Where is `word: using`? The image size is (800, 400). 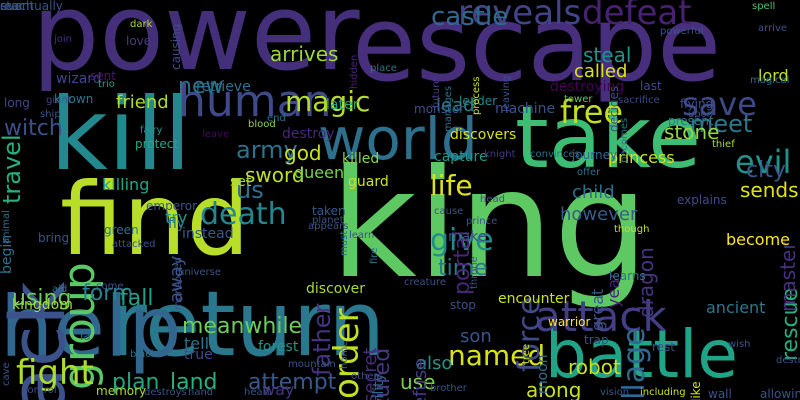
word: using is located at coordinates (42, 298).